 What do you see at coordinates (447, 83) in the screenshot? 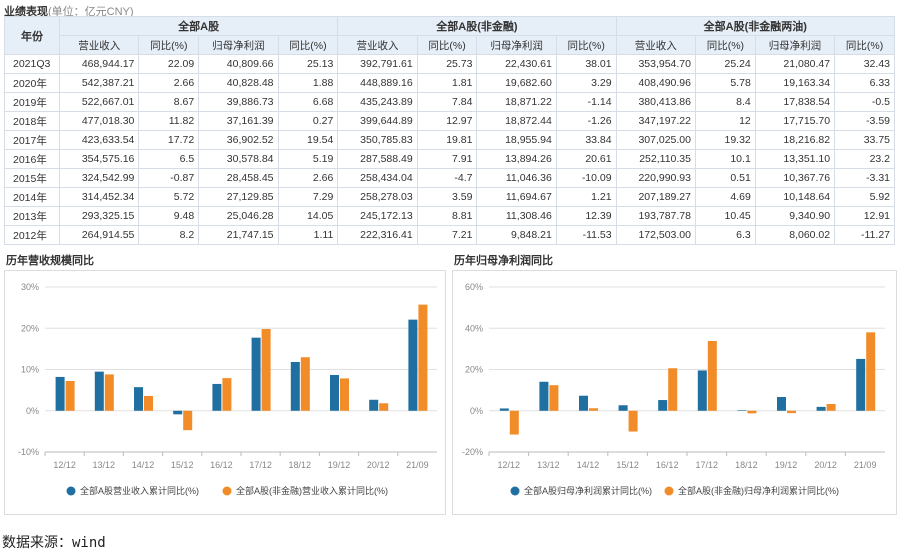
I see `value-cell: 1.81` at bounding box center [447, 83].